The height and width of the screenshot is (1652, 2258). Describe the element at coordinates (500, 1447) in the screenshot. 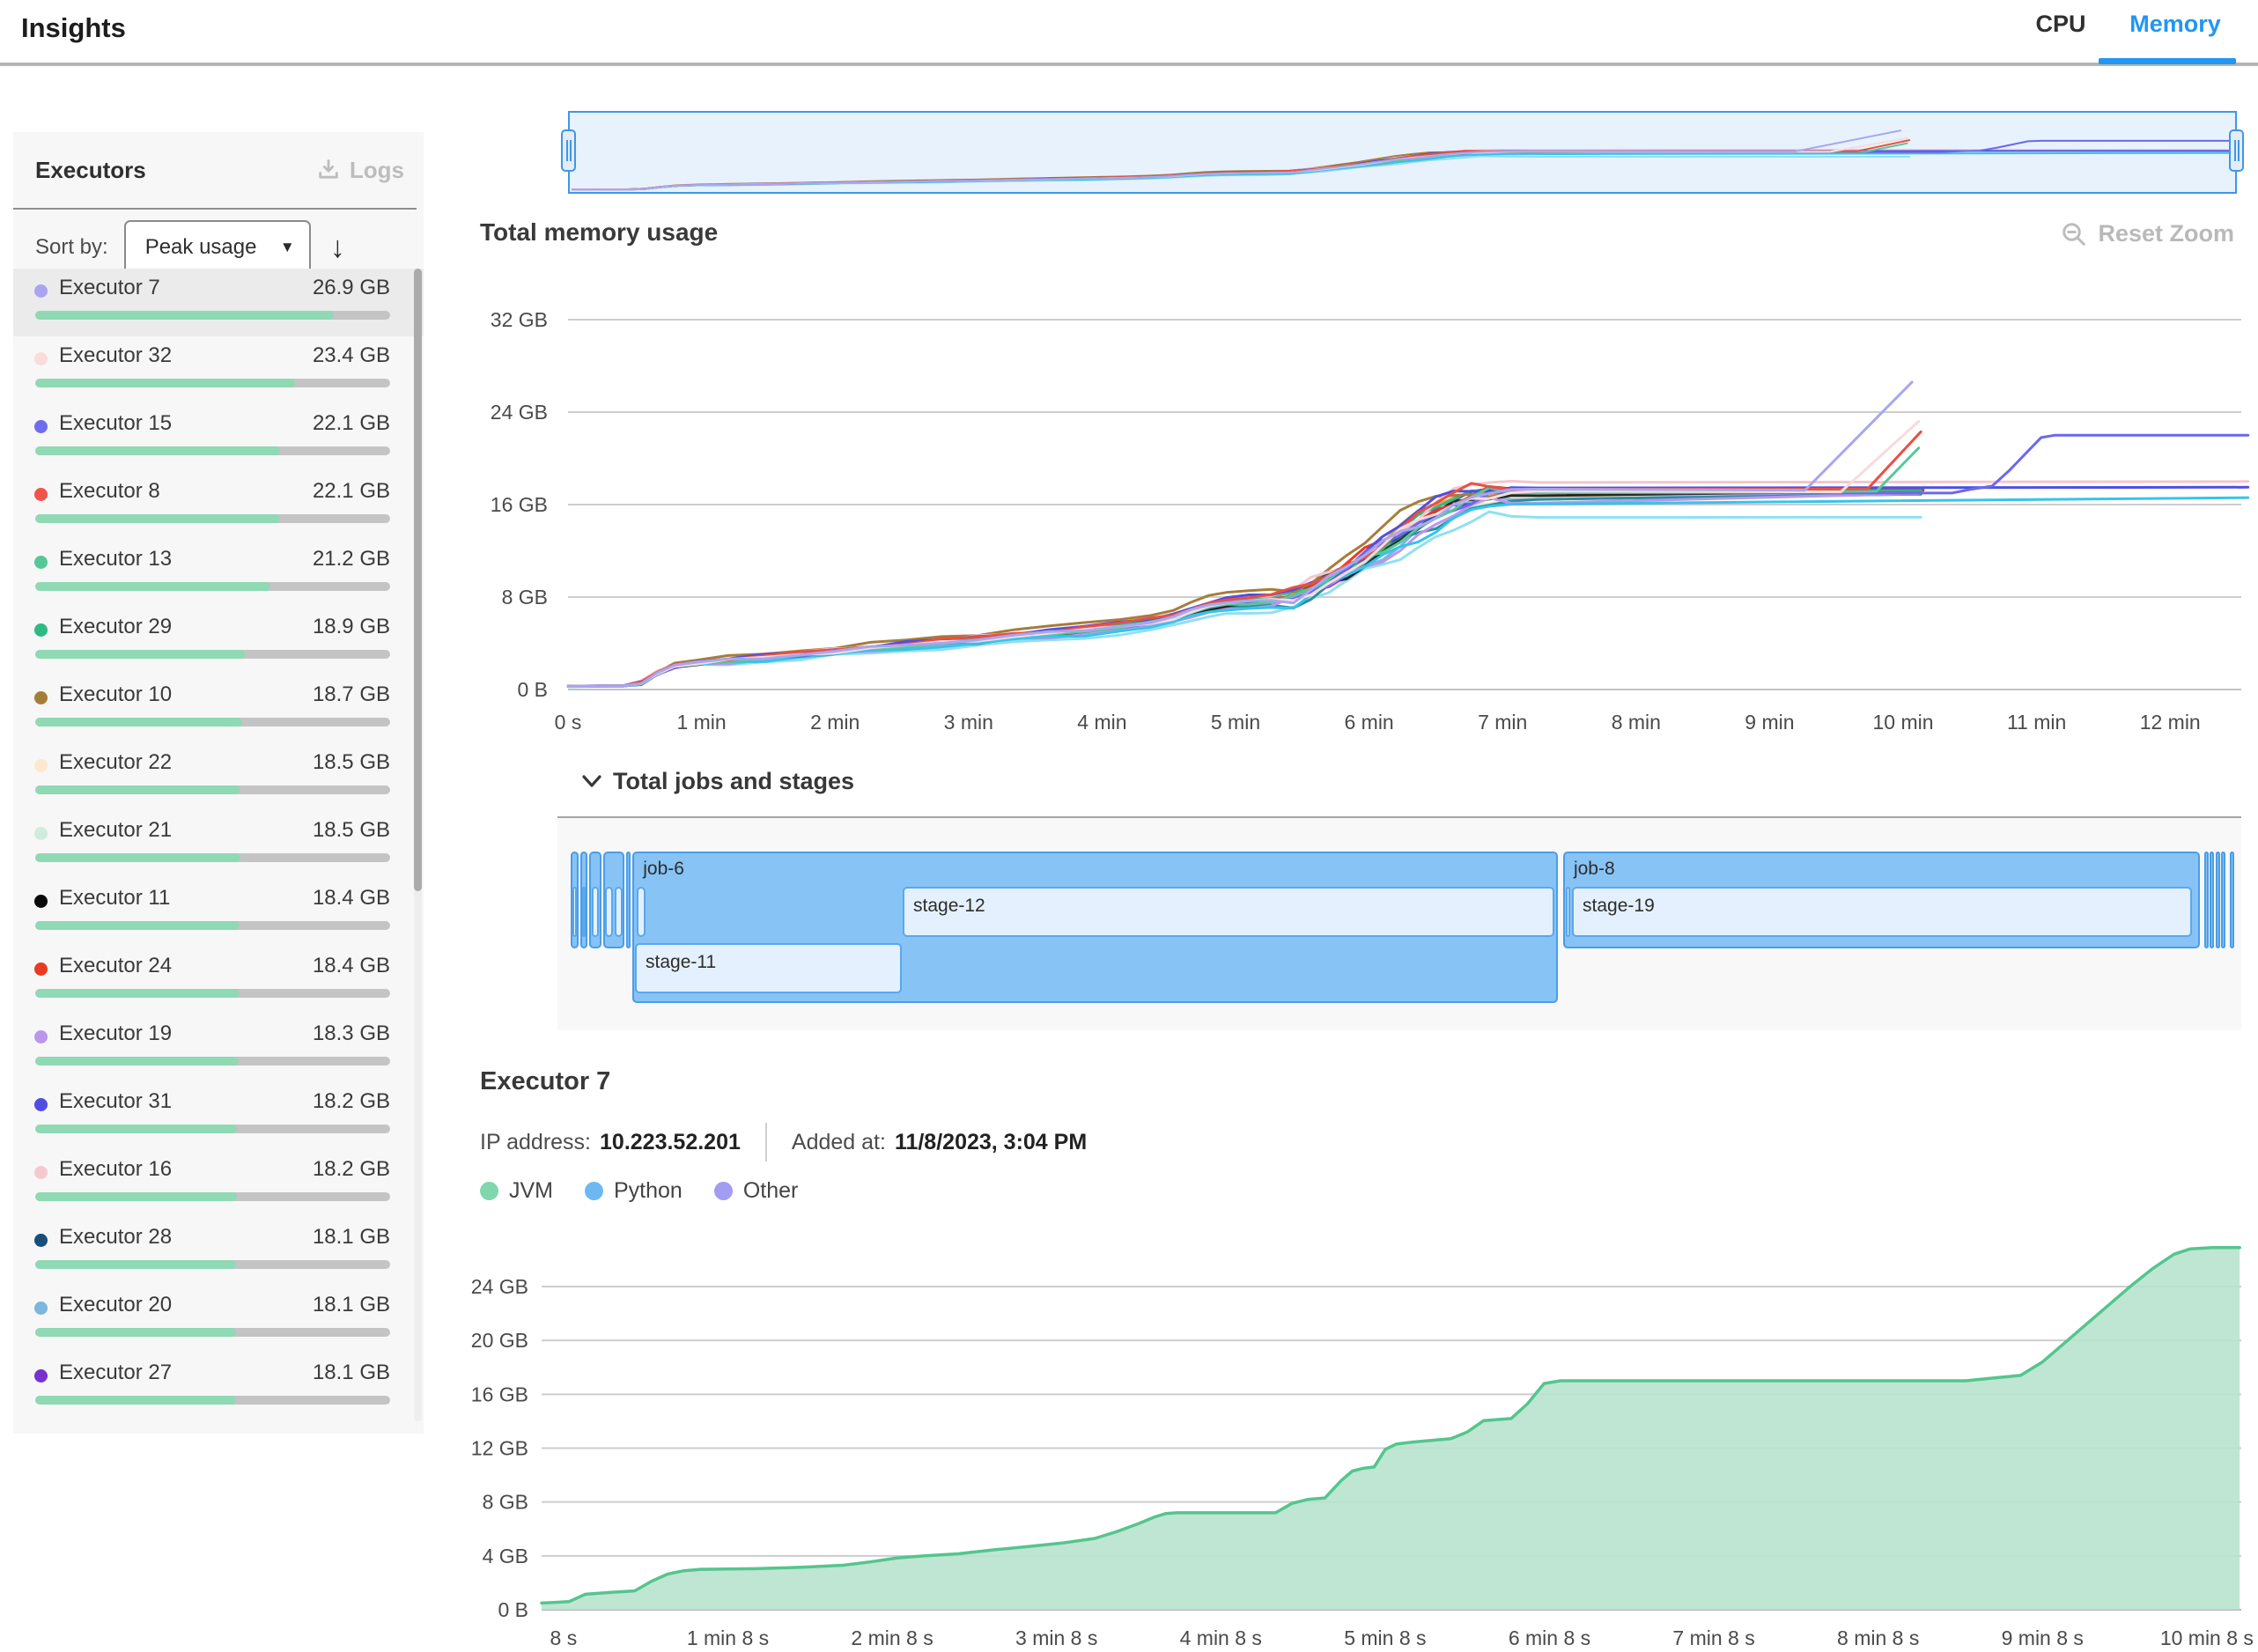

I see `svg-text: 12 GB` at that location.